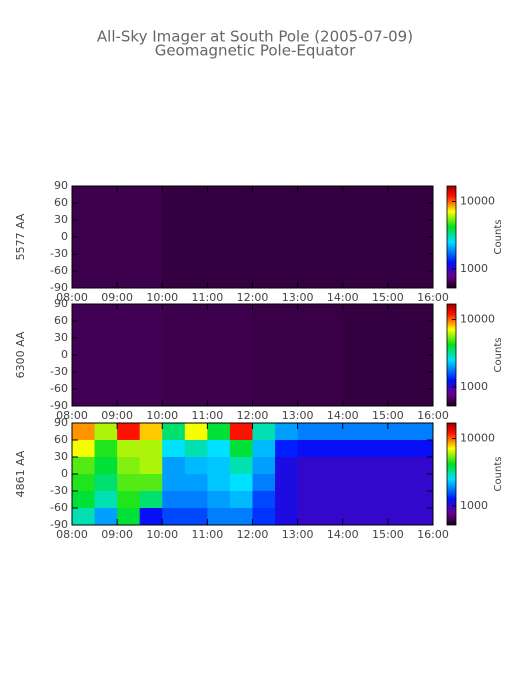 The image size is (510, 680). I want to click on y-tick-label: 30, so click(61, 456).